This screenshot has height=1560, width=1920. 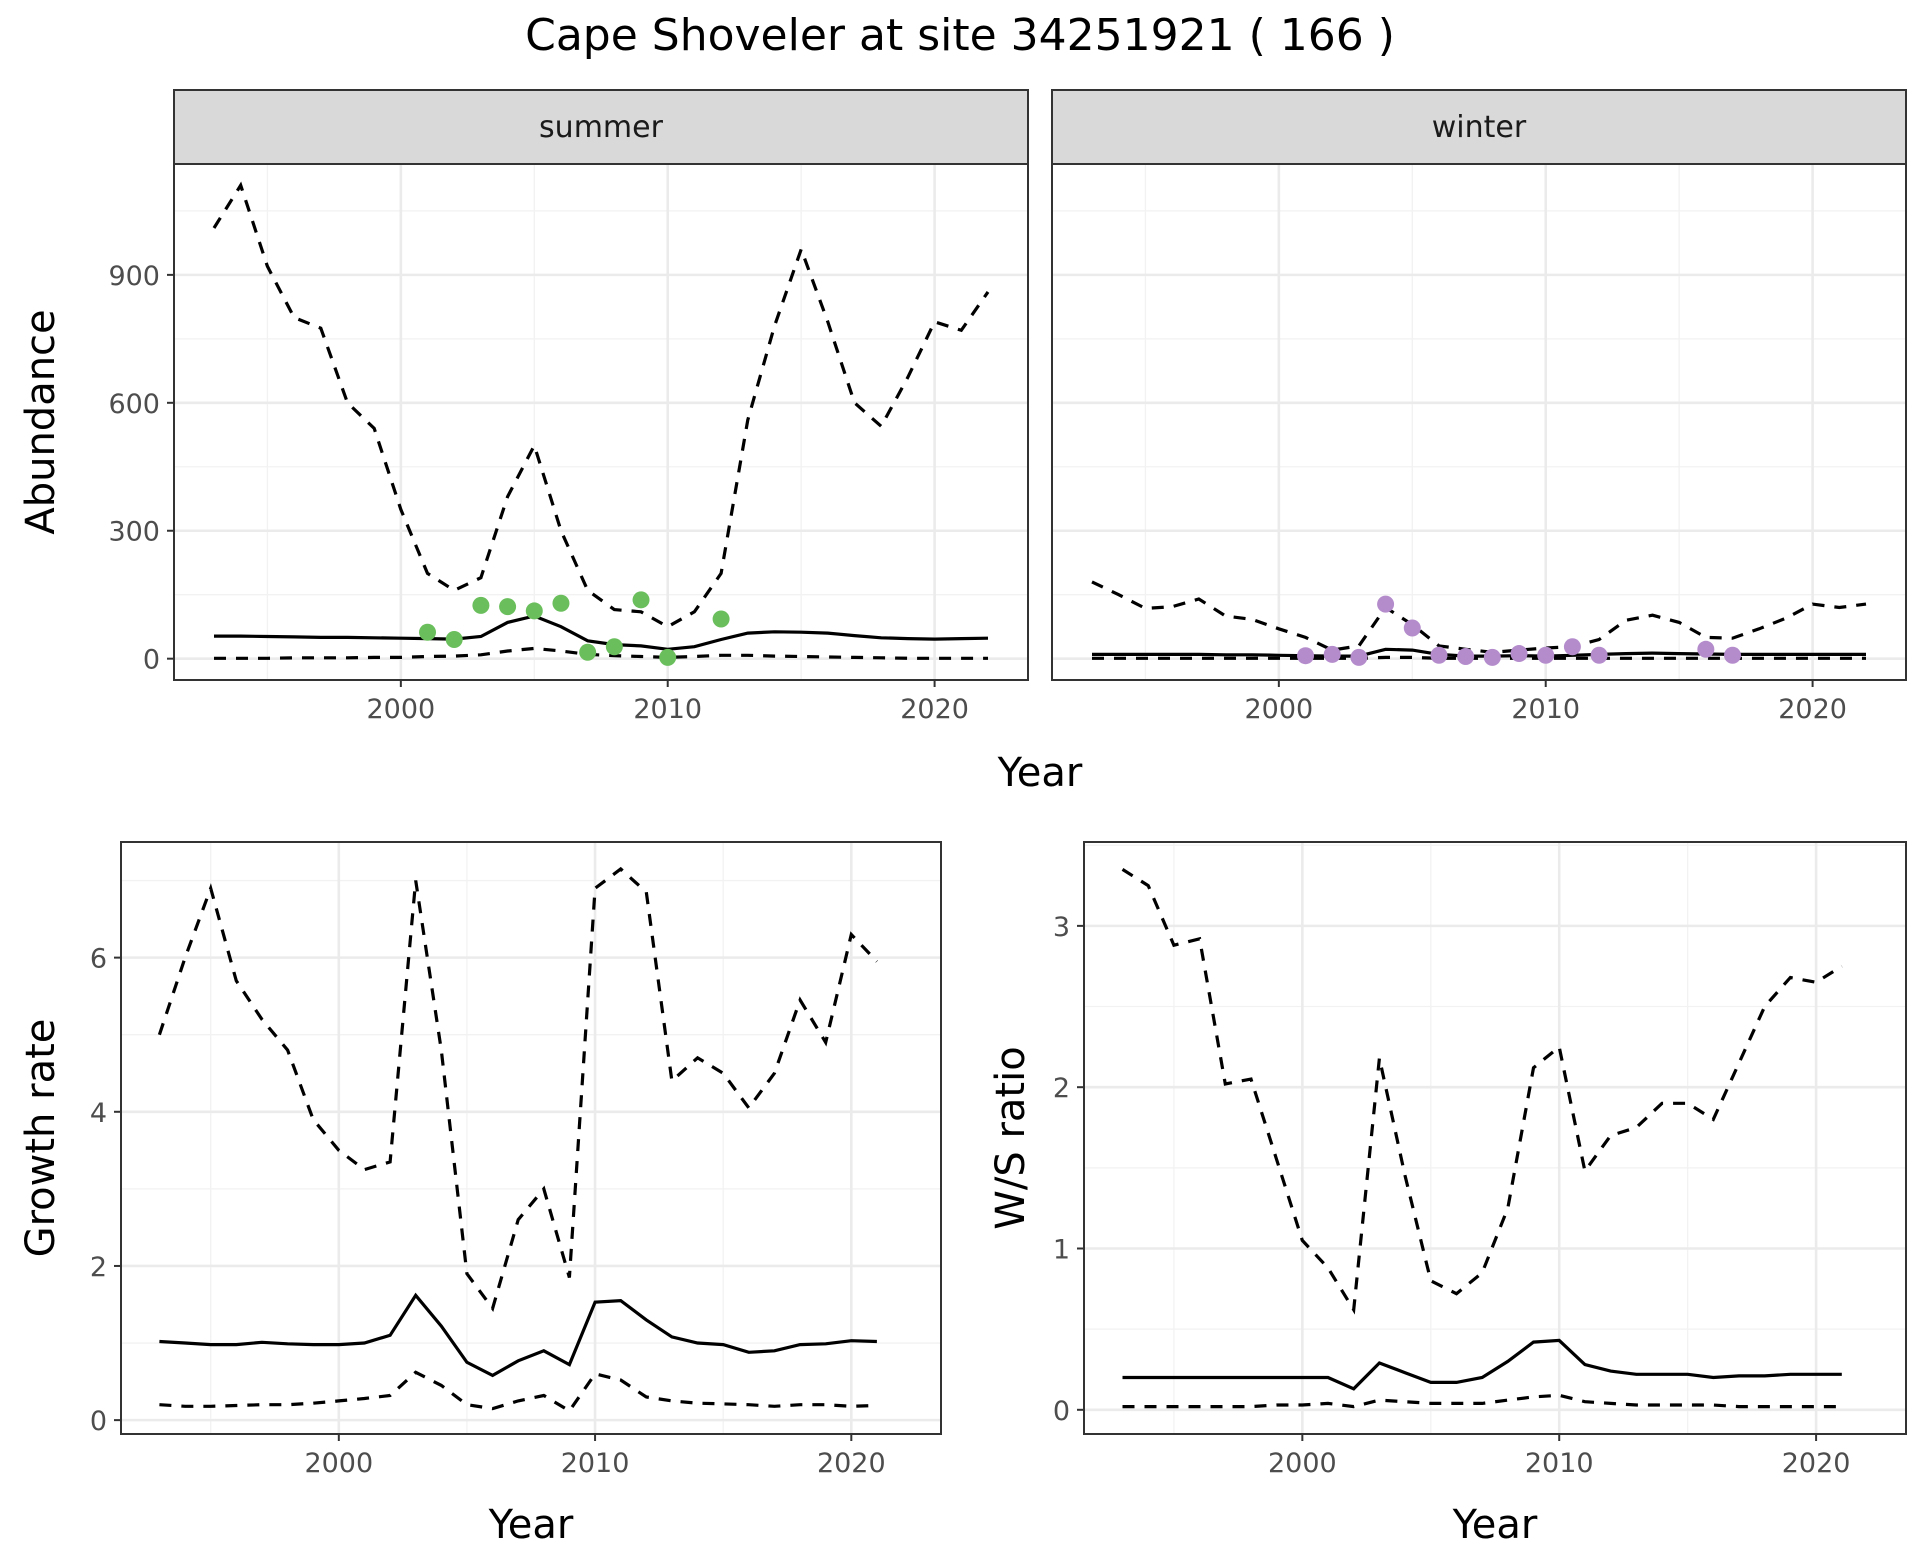 I want to click on y-axis-title: W/S ratio, so click(x=1011, y=1137).